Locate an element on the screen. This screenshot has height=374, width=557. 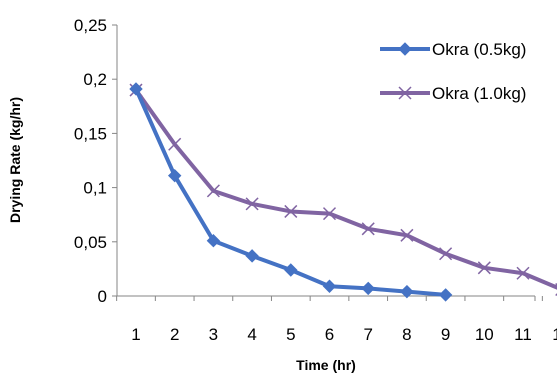
y-tick-label: 0 is located at coordinates (102, 296).